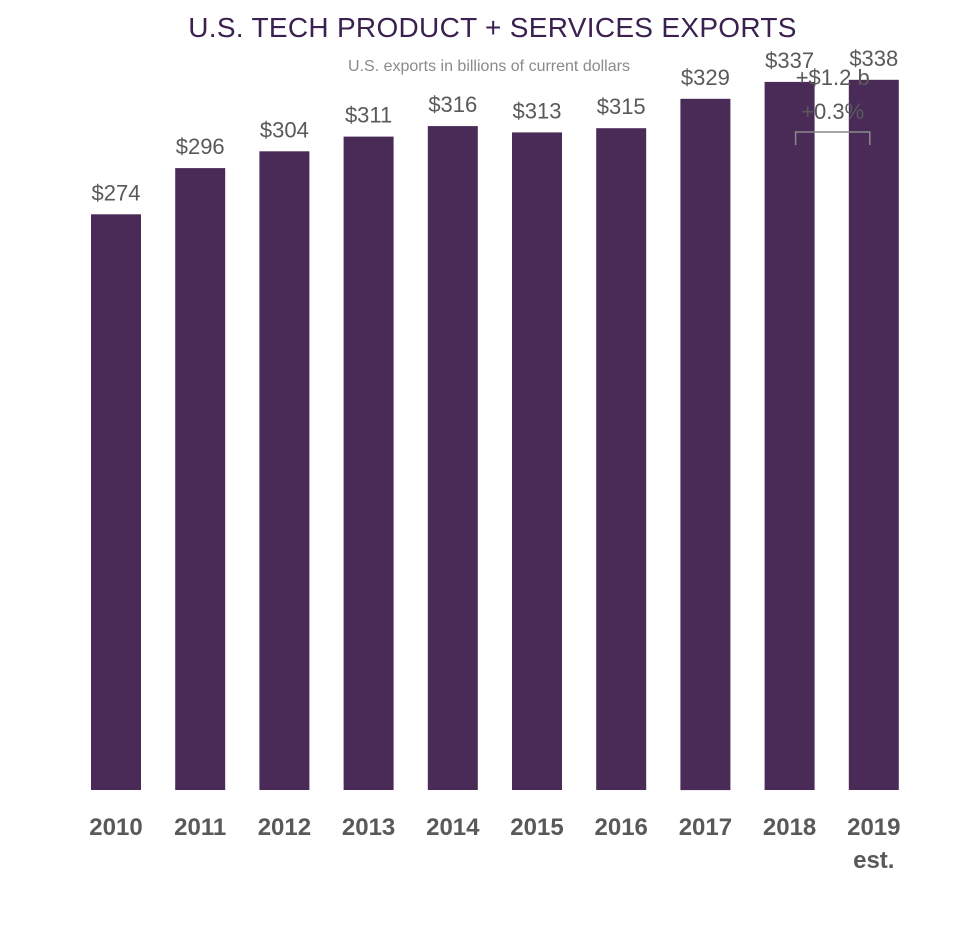 This screenshot has height=944, width=960. I want to click on bar-2015, so click(537, 461).